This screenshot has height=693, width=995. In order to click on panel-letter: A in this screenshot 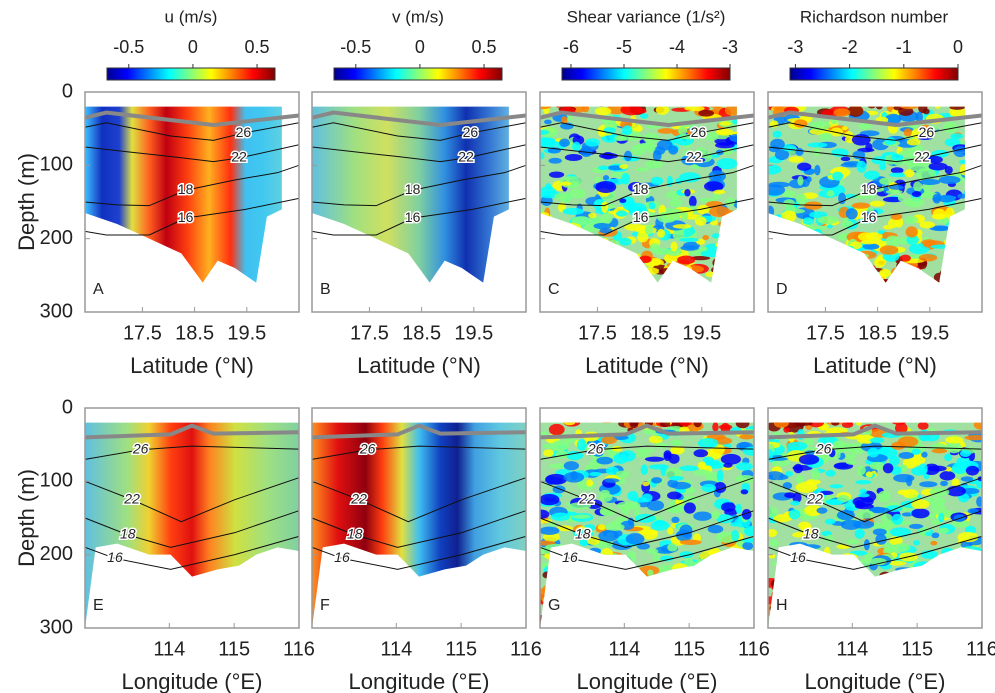, I will do `click(98, 289)`.